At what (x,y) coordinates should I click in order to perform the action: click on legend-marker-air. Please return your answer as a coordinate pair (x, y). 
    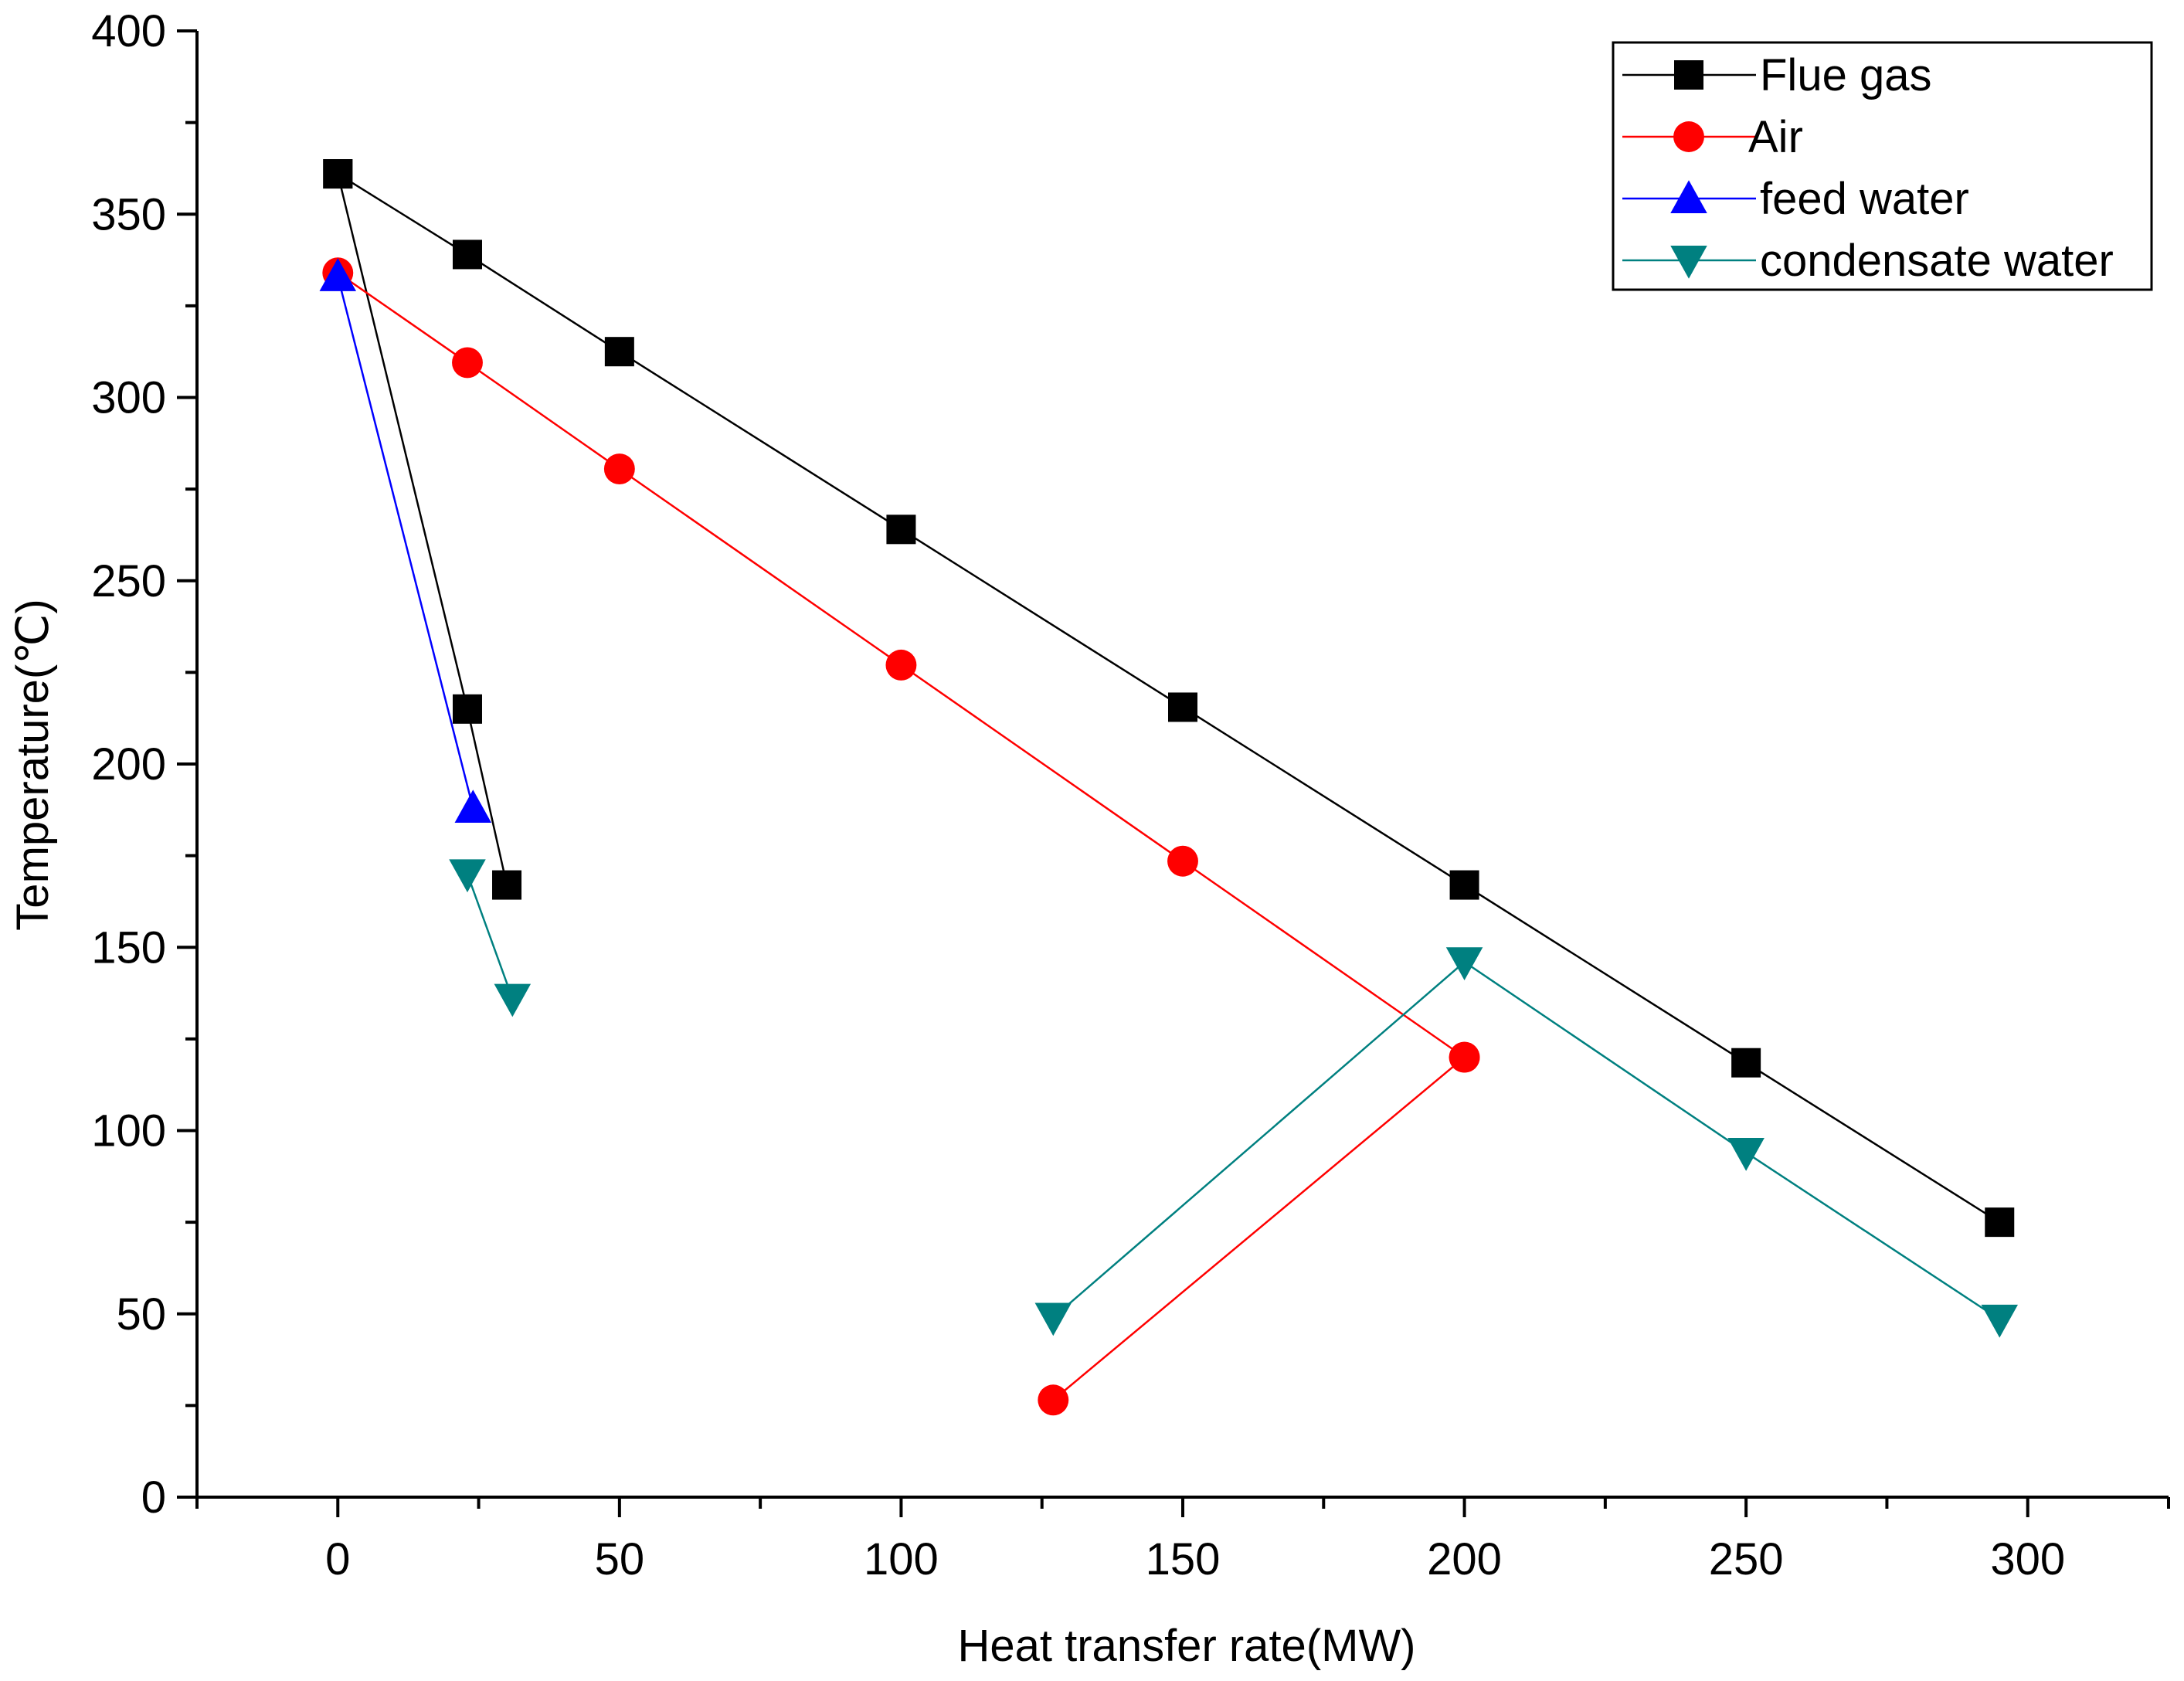
    Looking at the image, I should click on (1688, 136).